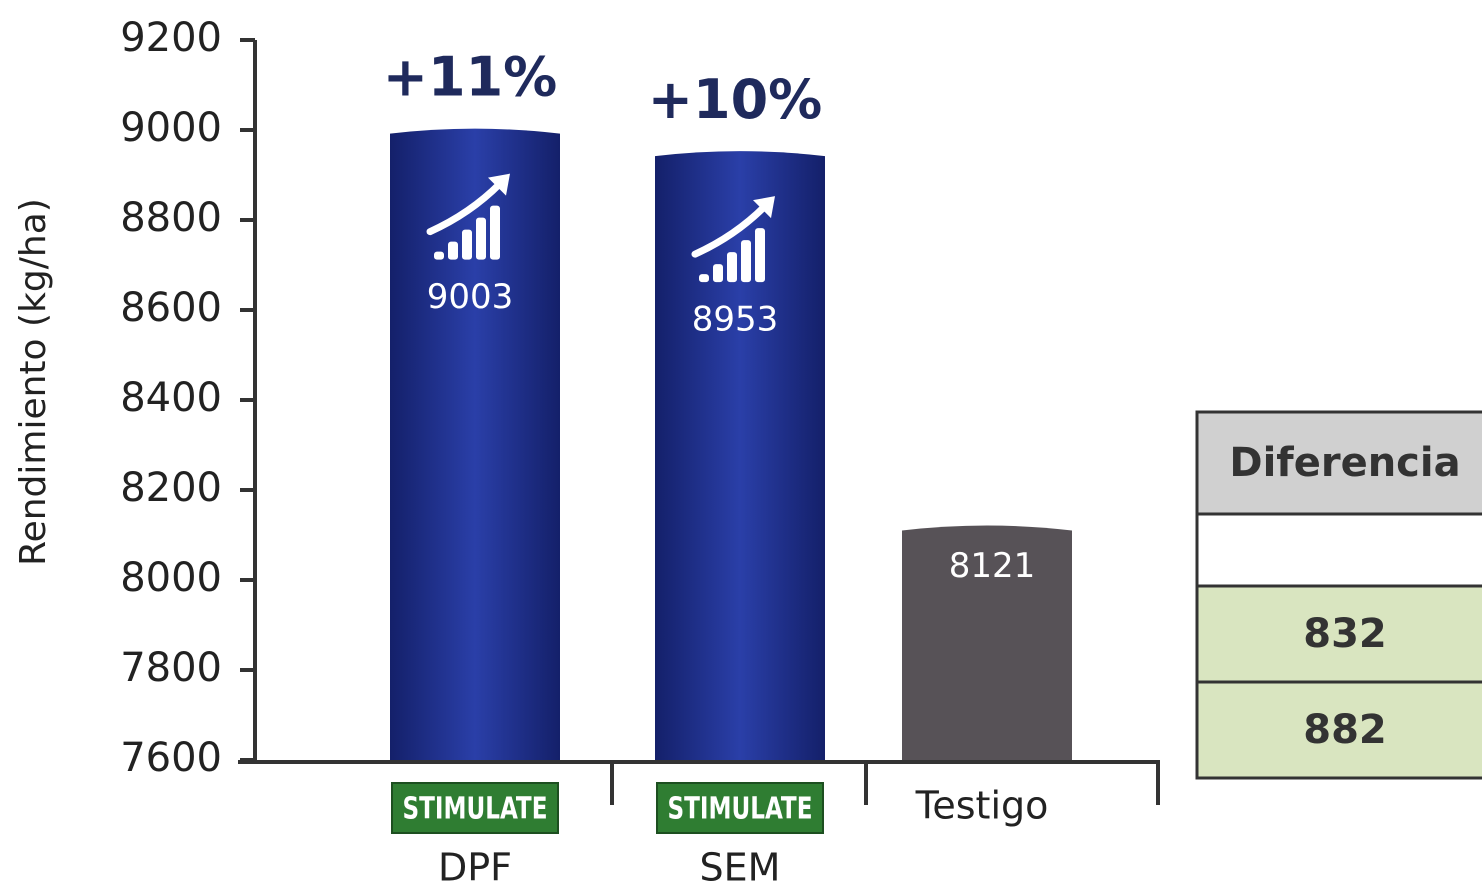  I want to click on table-value: 832, so click(1345, 634).